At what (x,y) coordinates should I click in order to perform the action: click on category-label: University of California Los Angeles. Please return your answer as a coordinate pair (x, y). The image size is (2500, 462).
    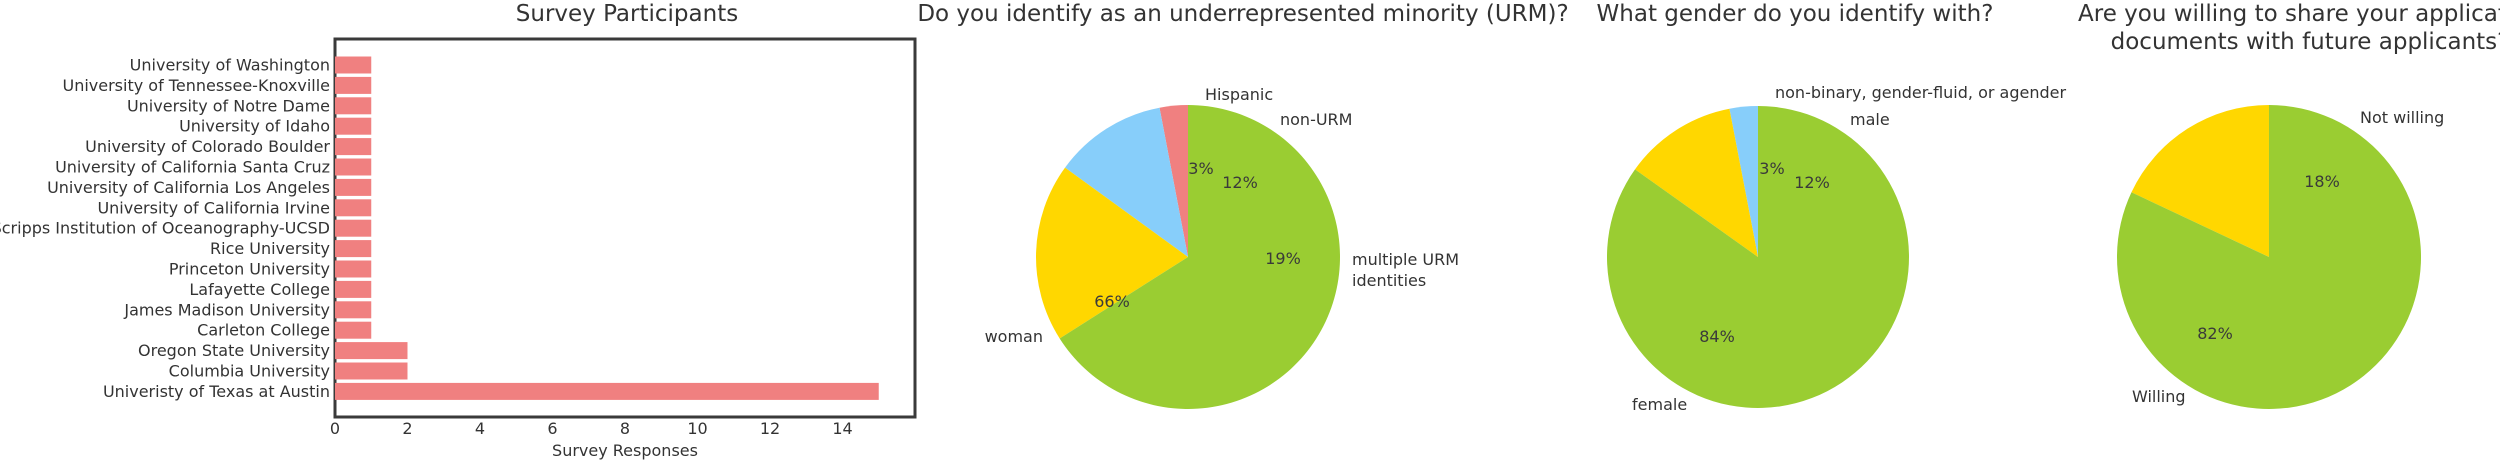
    Looking at the image, I should click on (188, 187).